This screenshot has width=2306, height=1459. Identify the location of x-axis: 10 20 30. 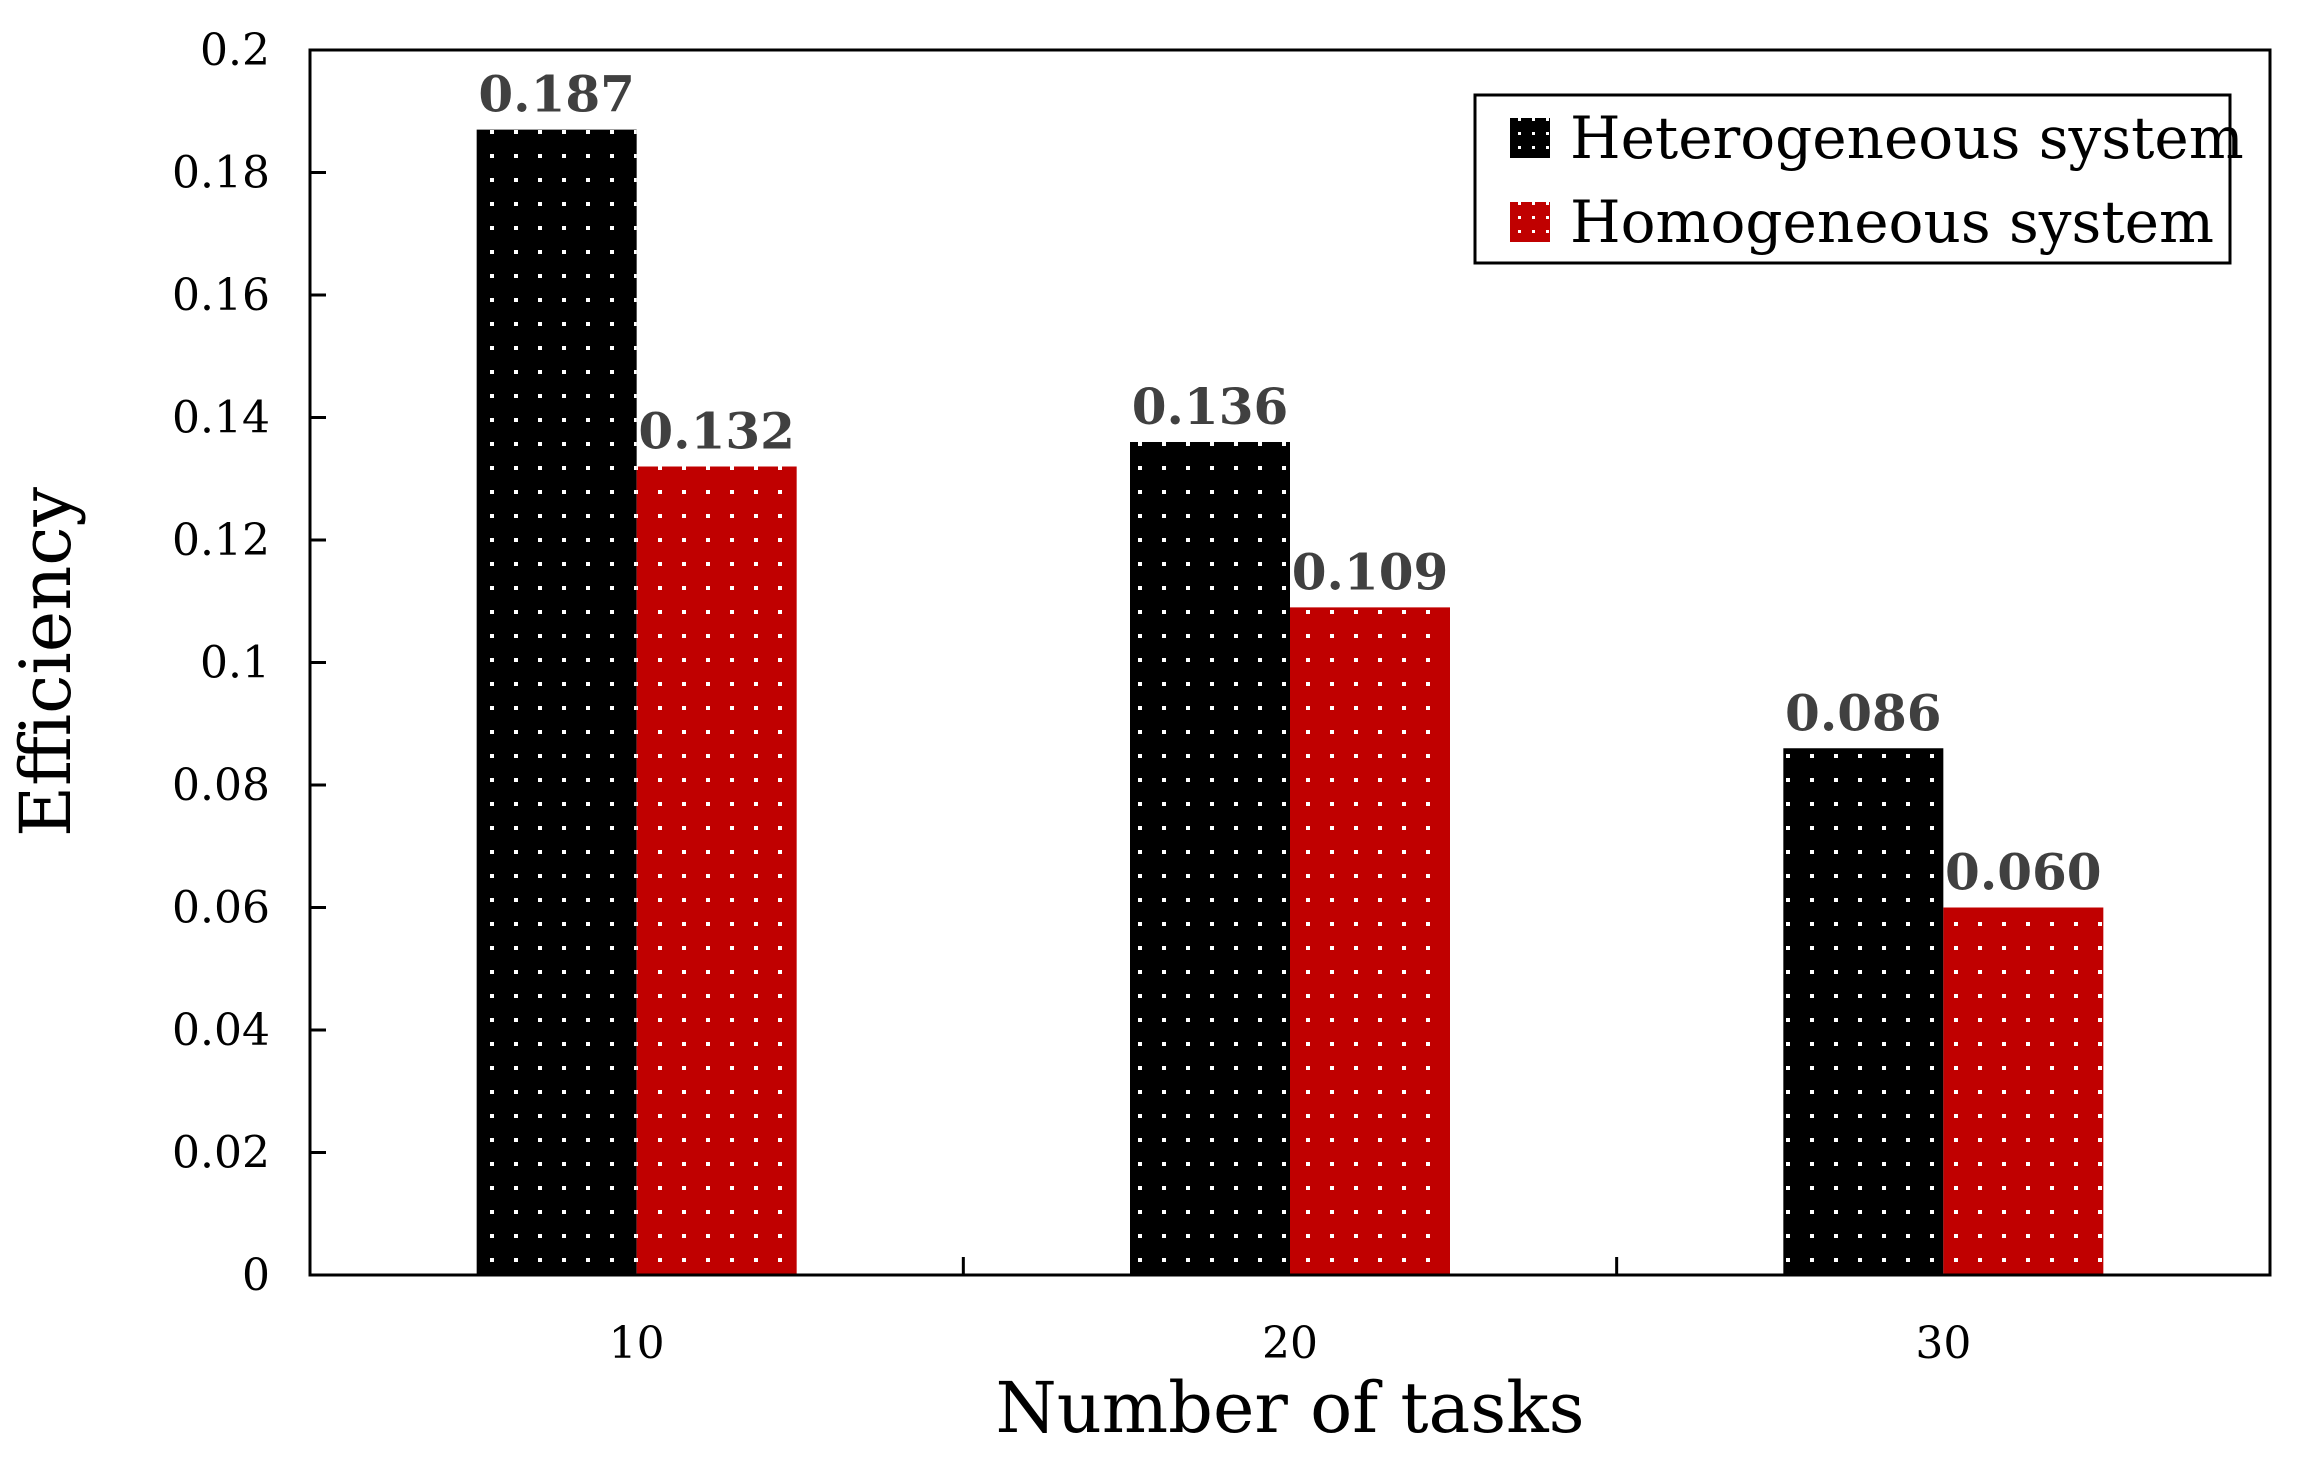
(1290, 1313).